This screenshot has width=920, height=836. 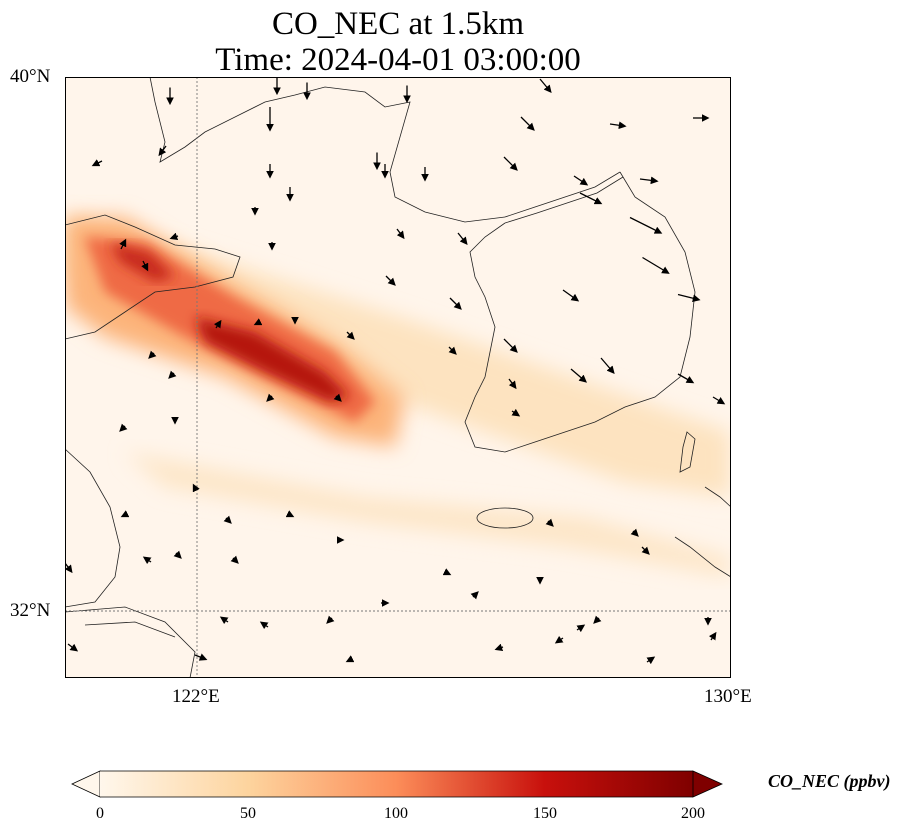 I want to click on colorbar-outline, so click(x=396, y=784).